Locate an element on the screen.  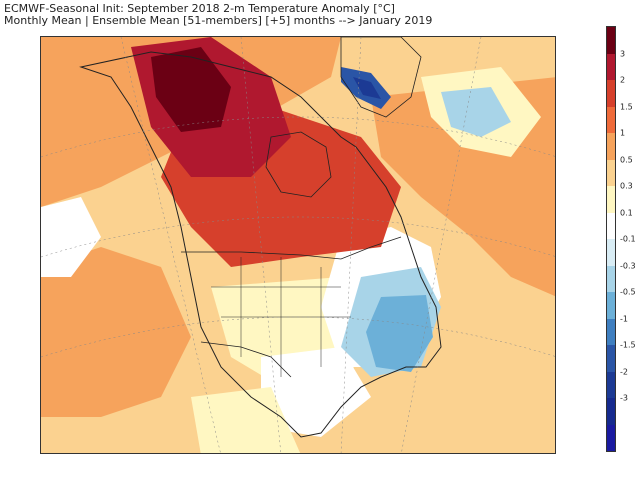
south-mexico-pale-region is located at coordinates (246, 420).